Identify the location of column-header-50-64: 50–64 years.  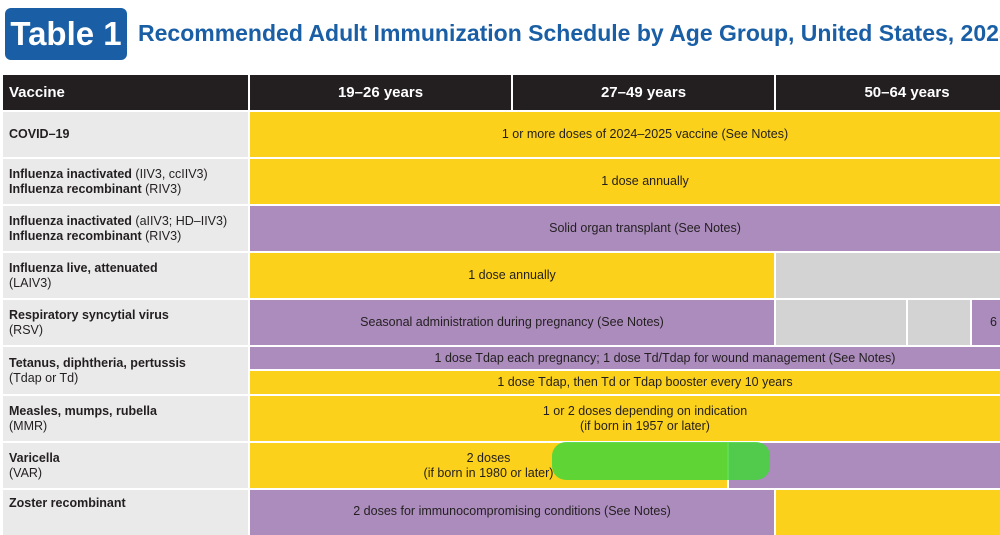
(888, 92).